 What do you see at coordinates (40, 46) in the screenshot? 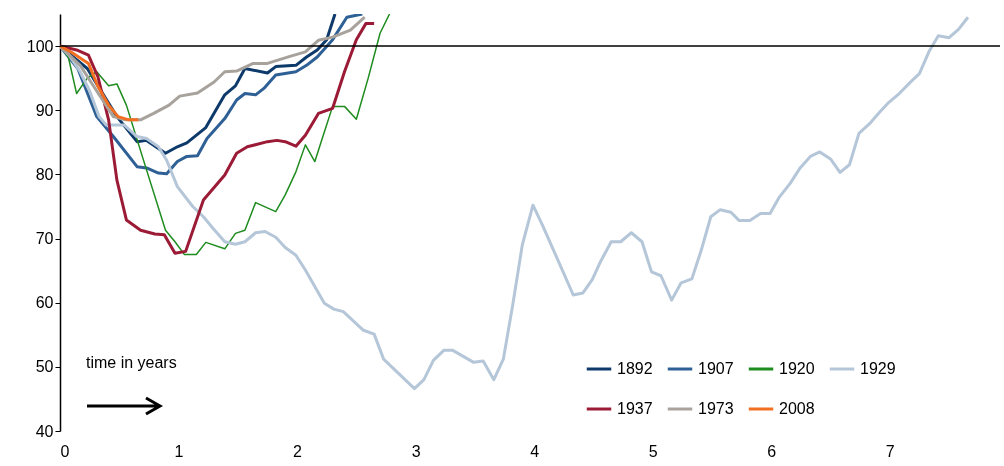
I see `y-tick-label: 100` at bounding box center [40, 46].